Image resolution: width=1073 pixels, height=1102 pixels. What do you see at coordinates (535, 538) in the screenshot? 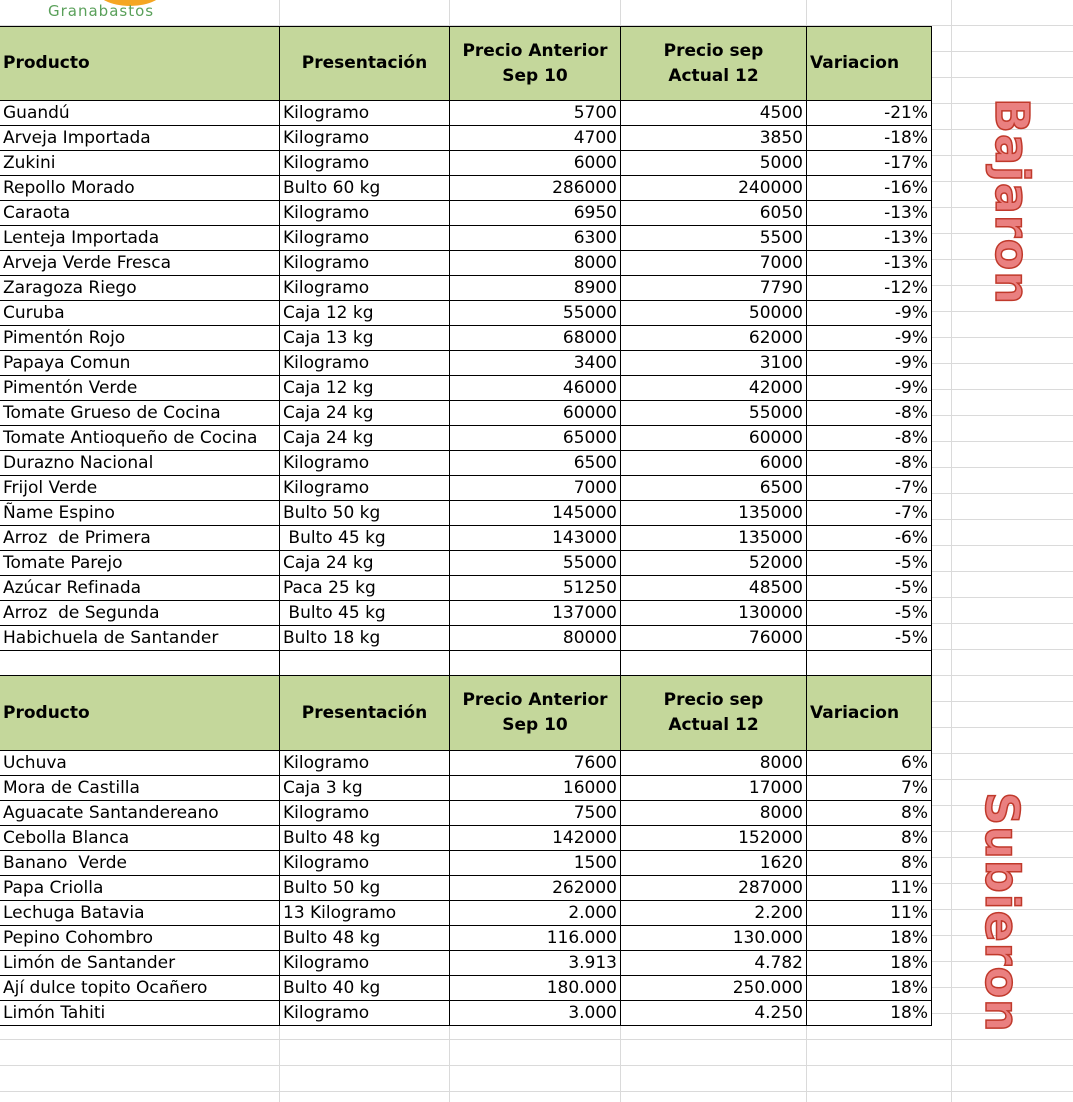
I see `table-cell: 143000` at bounding box center [535, 538].